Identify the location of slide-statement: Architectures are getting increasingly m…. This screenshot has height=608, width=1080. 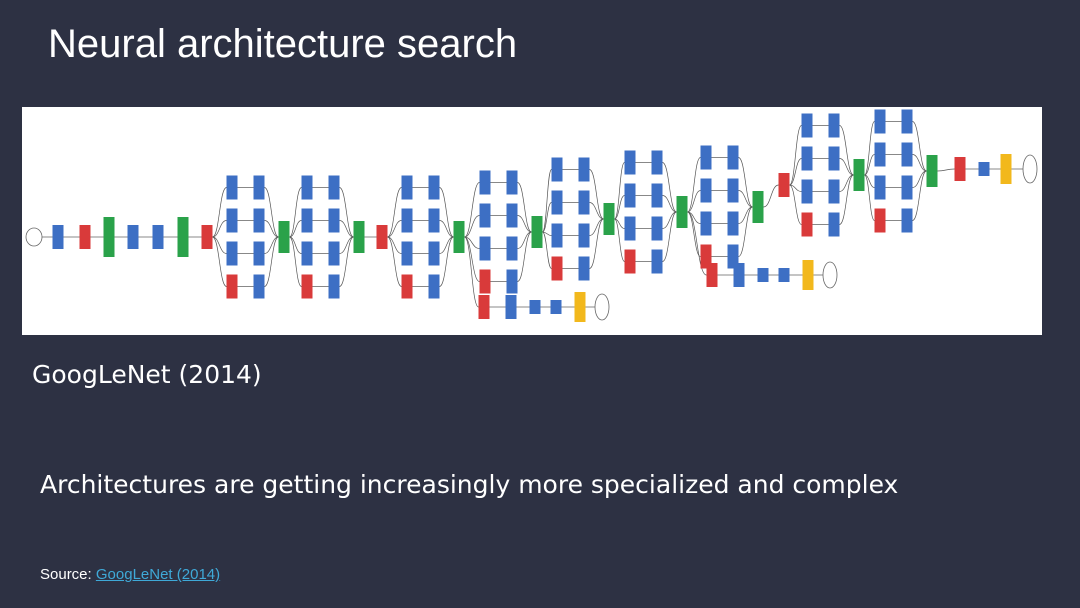
(469, 484).